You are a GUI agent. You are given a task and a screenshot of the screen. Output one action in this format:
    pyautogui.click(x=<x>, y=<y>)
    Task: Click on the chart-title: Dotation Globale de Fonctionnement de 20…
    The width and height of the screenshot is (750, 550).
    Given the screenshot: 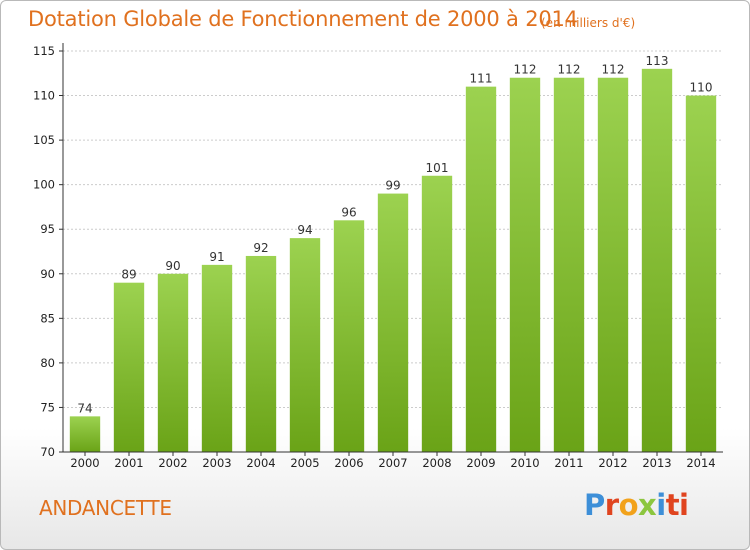 What is the action you would take?
    pyautogui.click(x=303, y=19)
    